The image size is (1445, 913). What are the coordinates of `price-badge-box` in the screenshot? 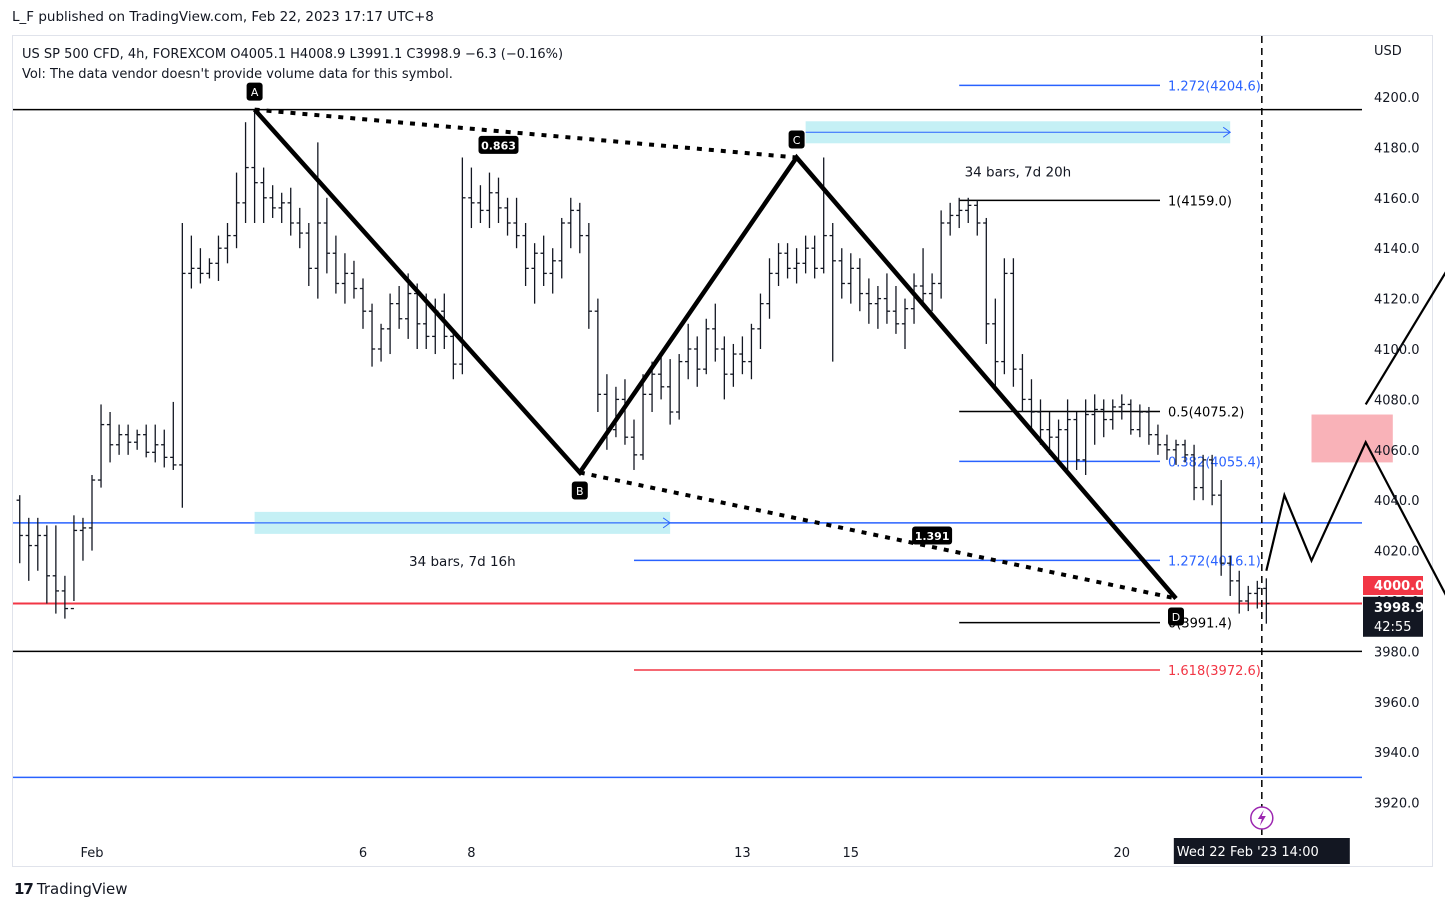 It's located at (1393, 585).